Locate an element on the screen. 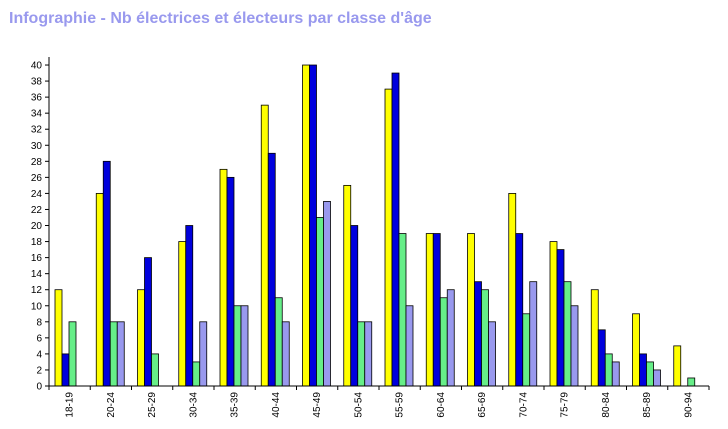 Image resolution: width=728 pixels, height=429 pixels. y-tick-label: 4 is located at coordinates (39, 354).